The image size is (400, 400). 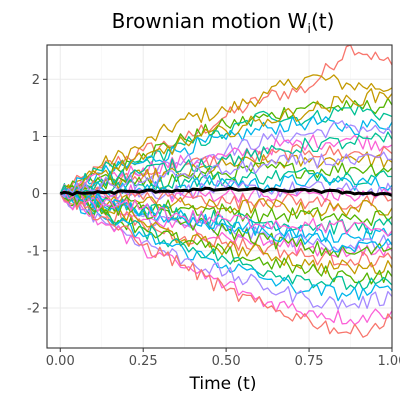 What do you see at coordinates (60, 361) in the screenshot?
I see `x-tick-label: 0.00` at bounding box center [60, 361].